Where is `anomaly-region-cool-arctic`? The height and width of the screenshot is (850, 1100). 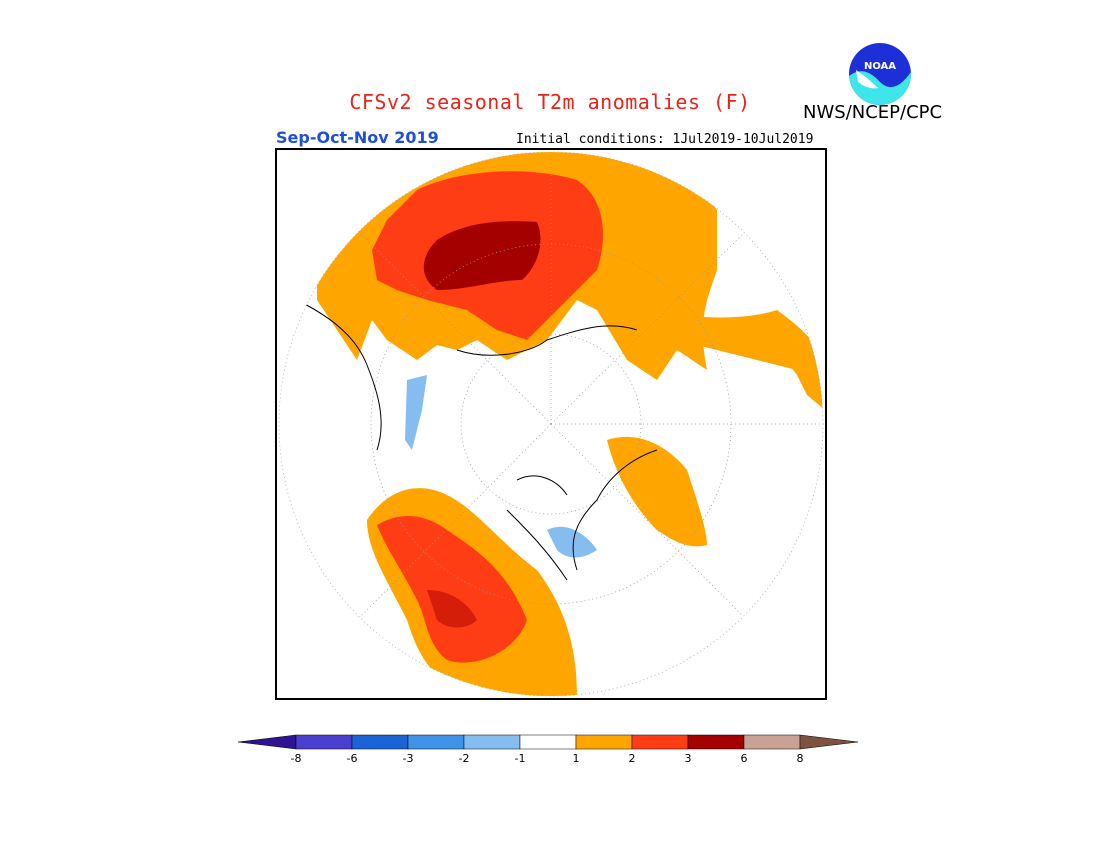 anomaly-region-cool-arctic is located at coordinates (572, 542).